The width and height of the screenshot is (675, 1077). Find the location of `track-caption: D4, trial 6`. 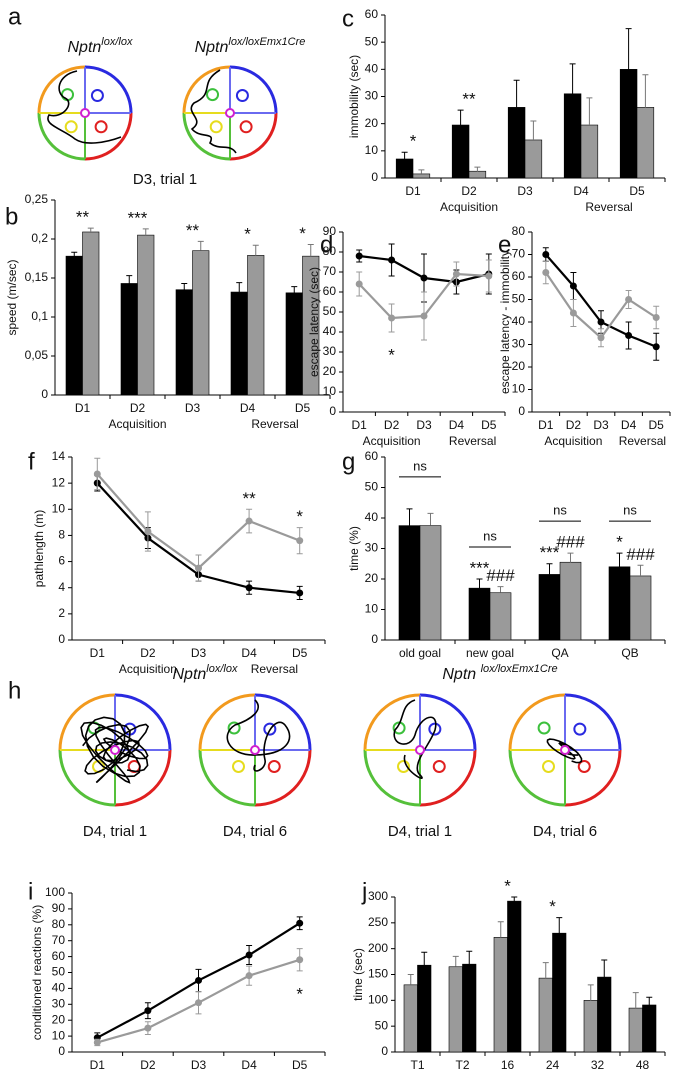

track-caption: D4, trial 6 is located at coordinates (255, 831).